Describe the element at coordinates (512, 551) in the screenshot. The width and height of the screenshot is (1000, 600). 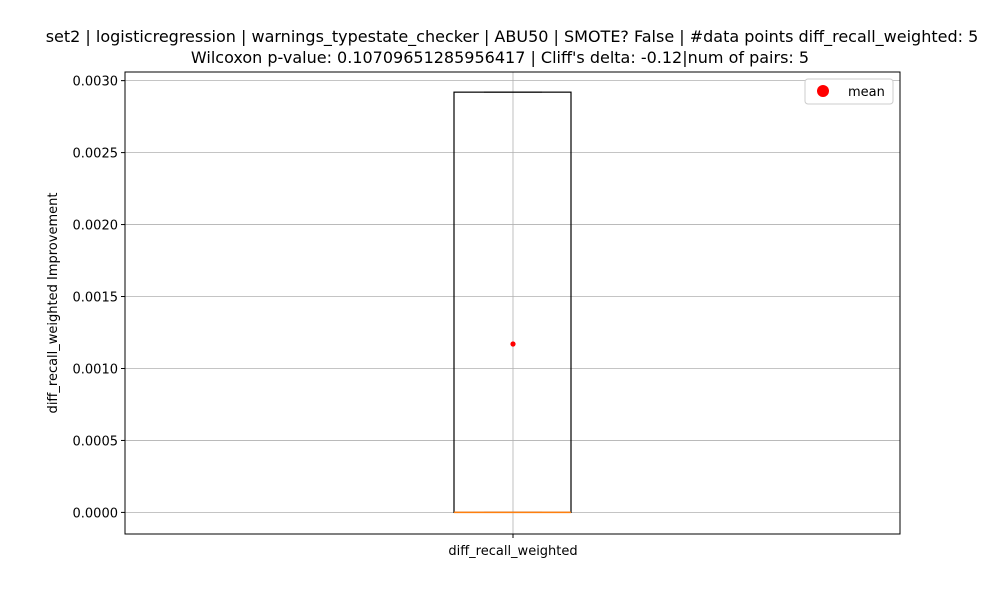
I see `x-tick-label: diff_recall_weighted` at that location.